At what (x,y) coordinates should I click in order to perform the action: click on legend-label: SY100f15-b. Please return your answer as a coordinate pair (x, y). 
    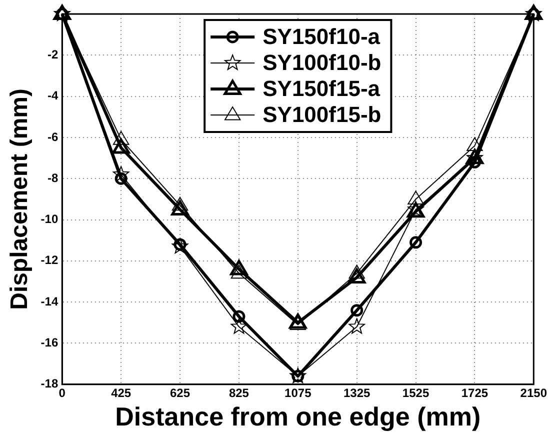
    Looking at the image, I should click on (322, 115).